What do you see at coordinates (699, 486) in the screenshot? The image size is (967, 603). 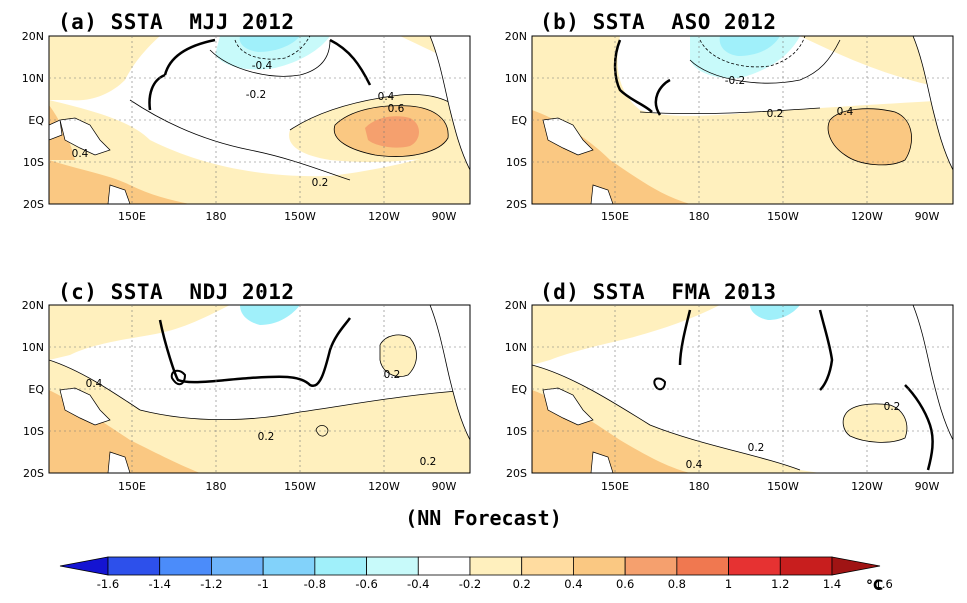 I see `panel-d-lon-180: 180` at bounding box center [699, 486].